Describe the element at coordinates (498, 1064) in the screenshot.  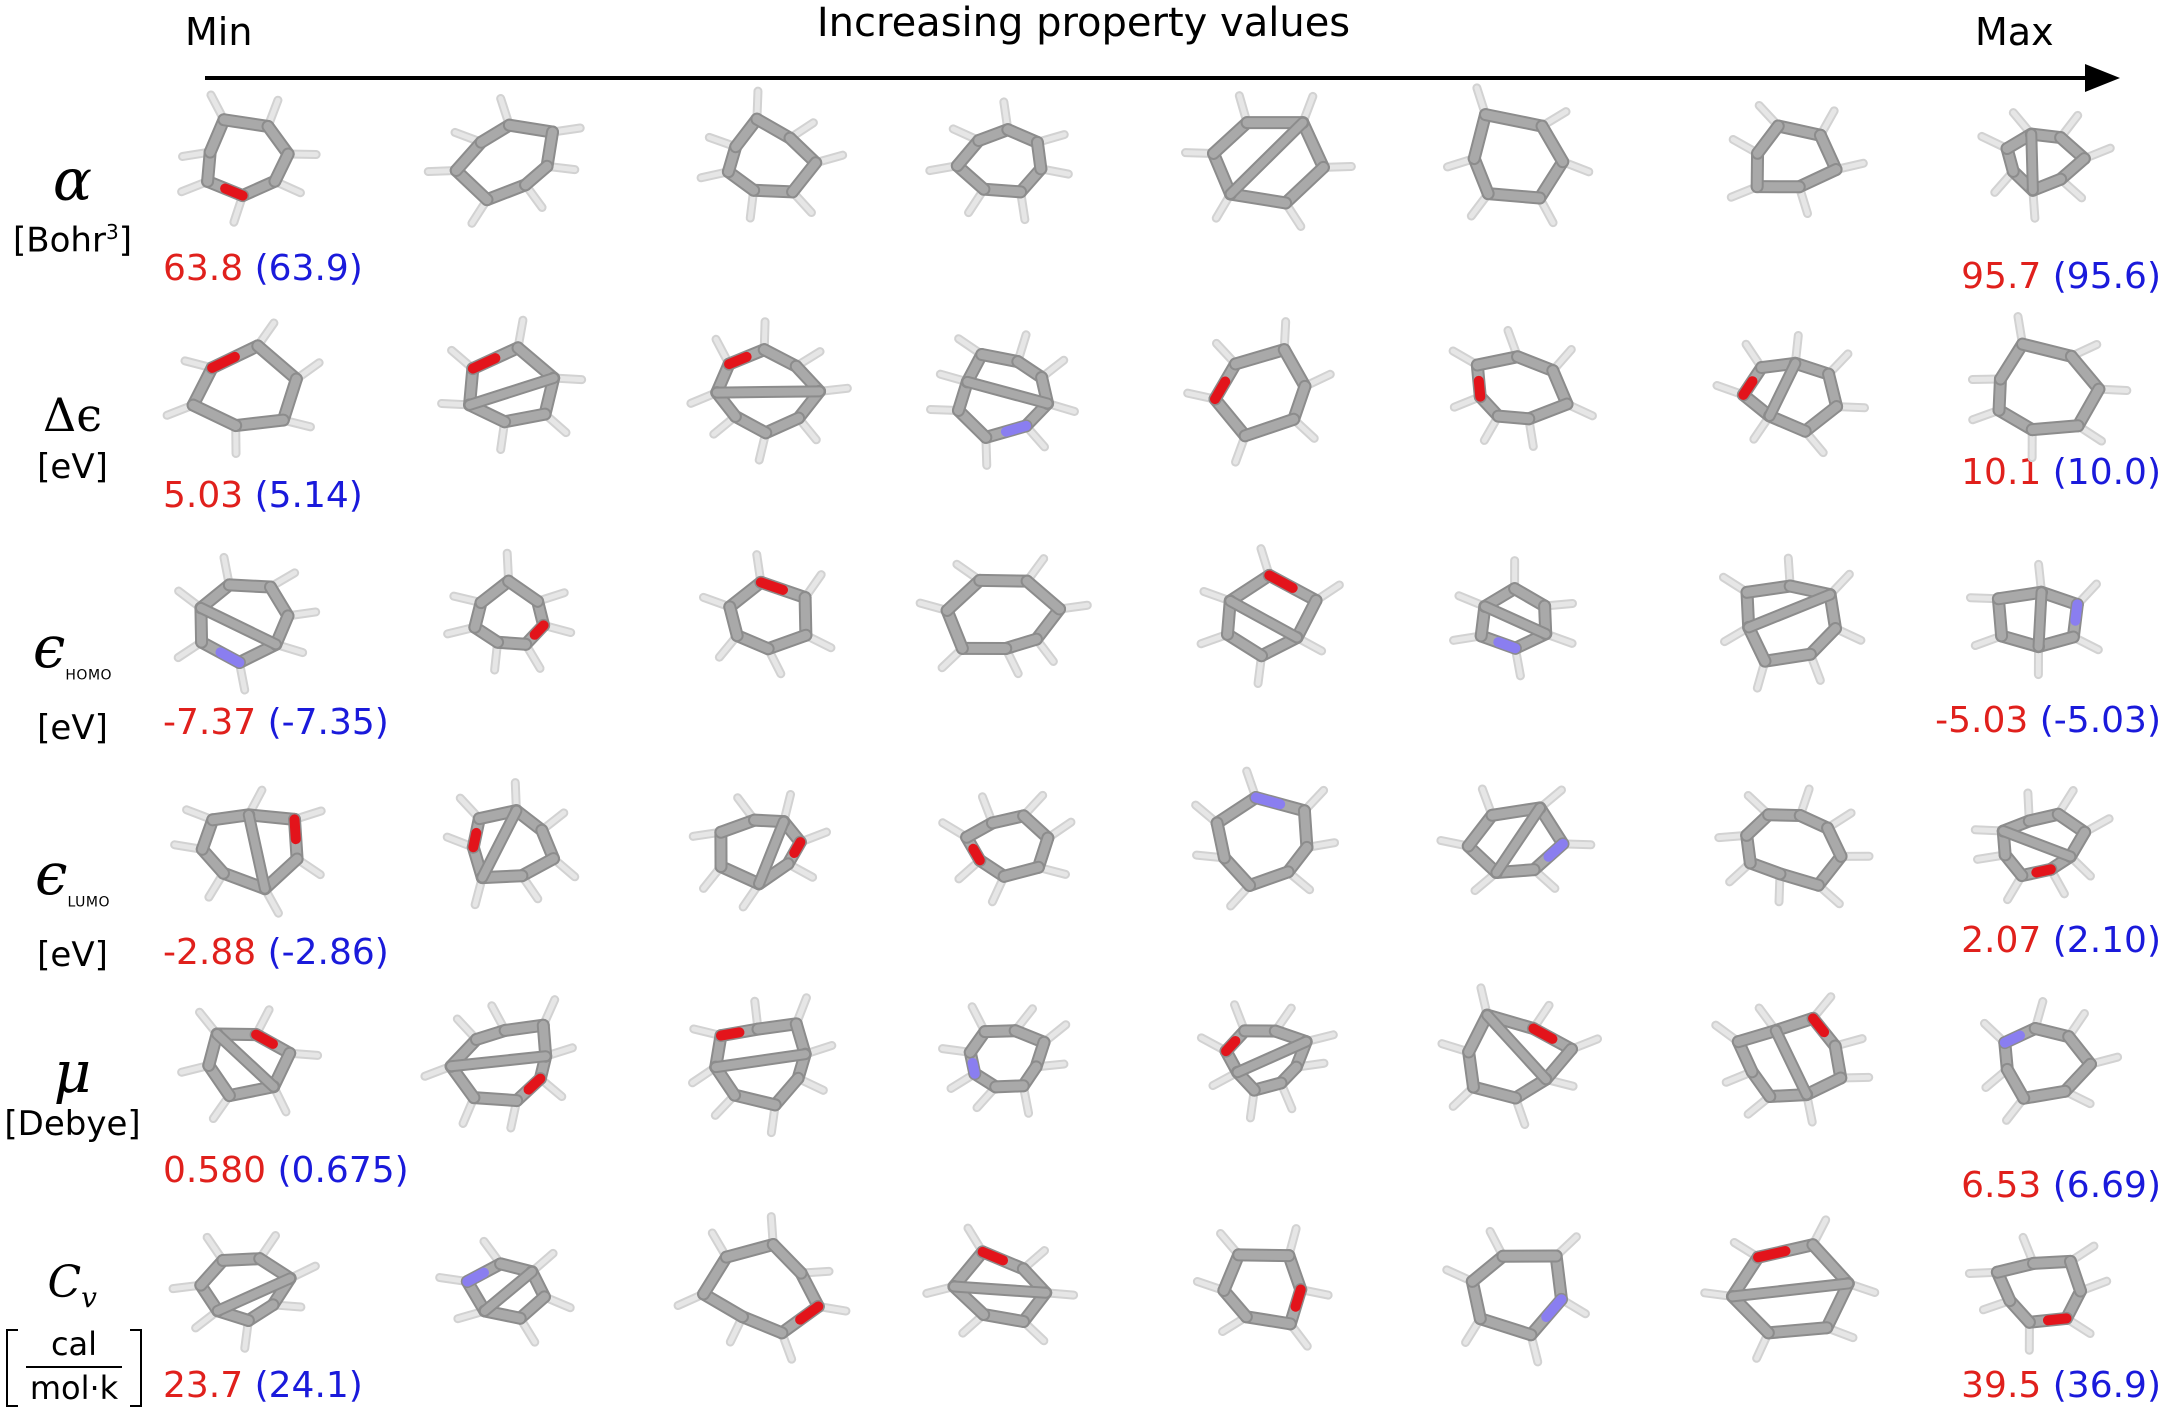
I see `molecule-r5-c2` at that location.